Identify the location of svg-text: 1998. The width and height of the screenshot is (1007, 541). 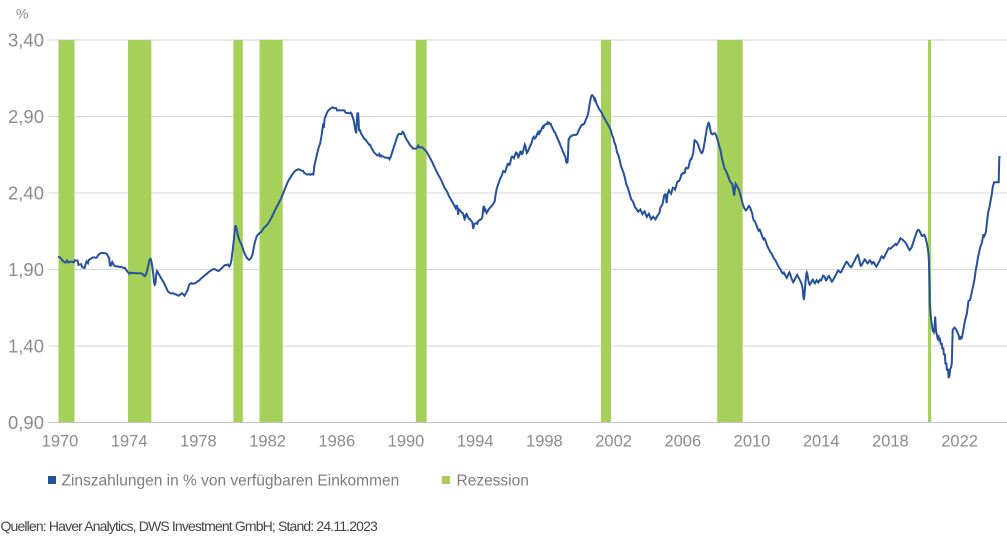
(544, 442).